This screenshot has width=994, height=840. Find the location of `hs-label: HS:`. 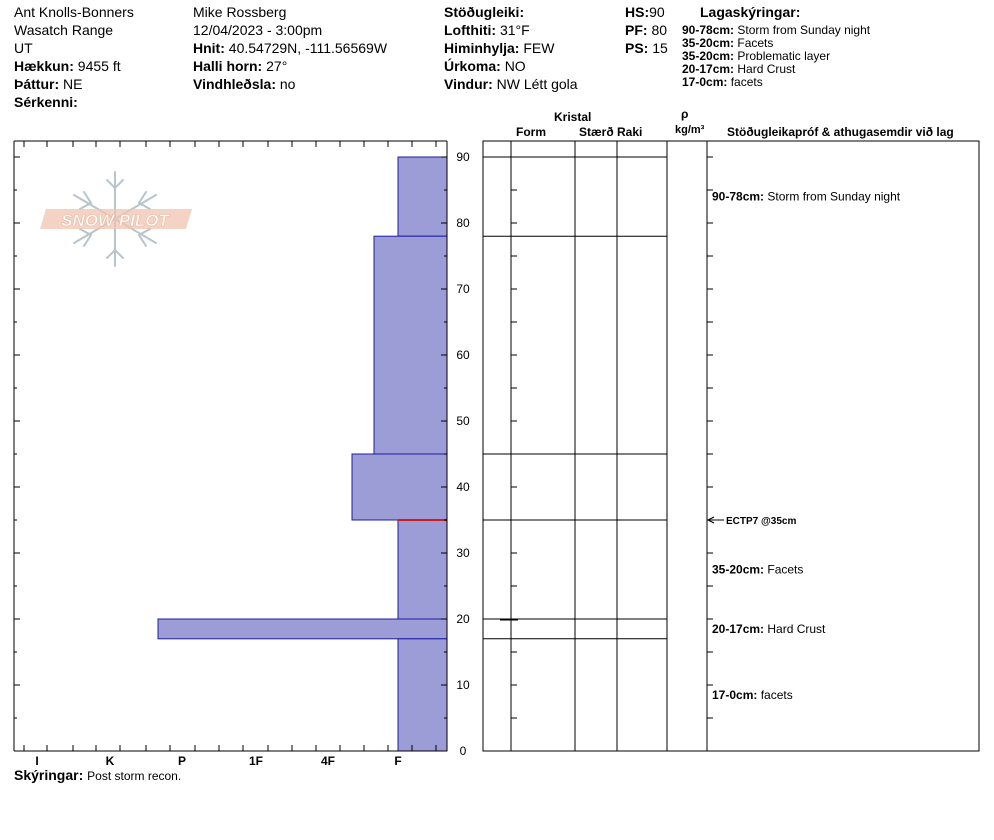

hs-label: HS: is located at coordinates (637, 12).